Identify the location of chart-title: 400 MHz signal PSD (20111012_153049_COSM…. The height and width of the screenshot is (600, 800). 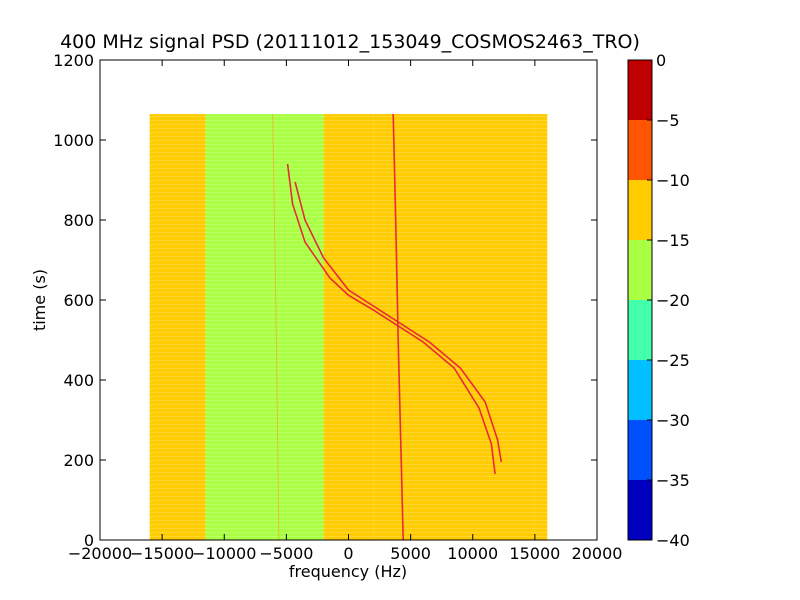
(350, 42).